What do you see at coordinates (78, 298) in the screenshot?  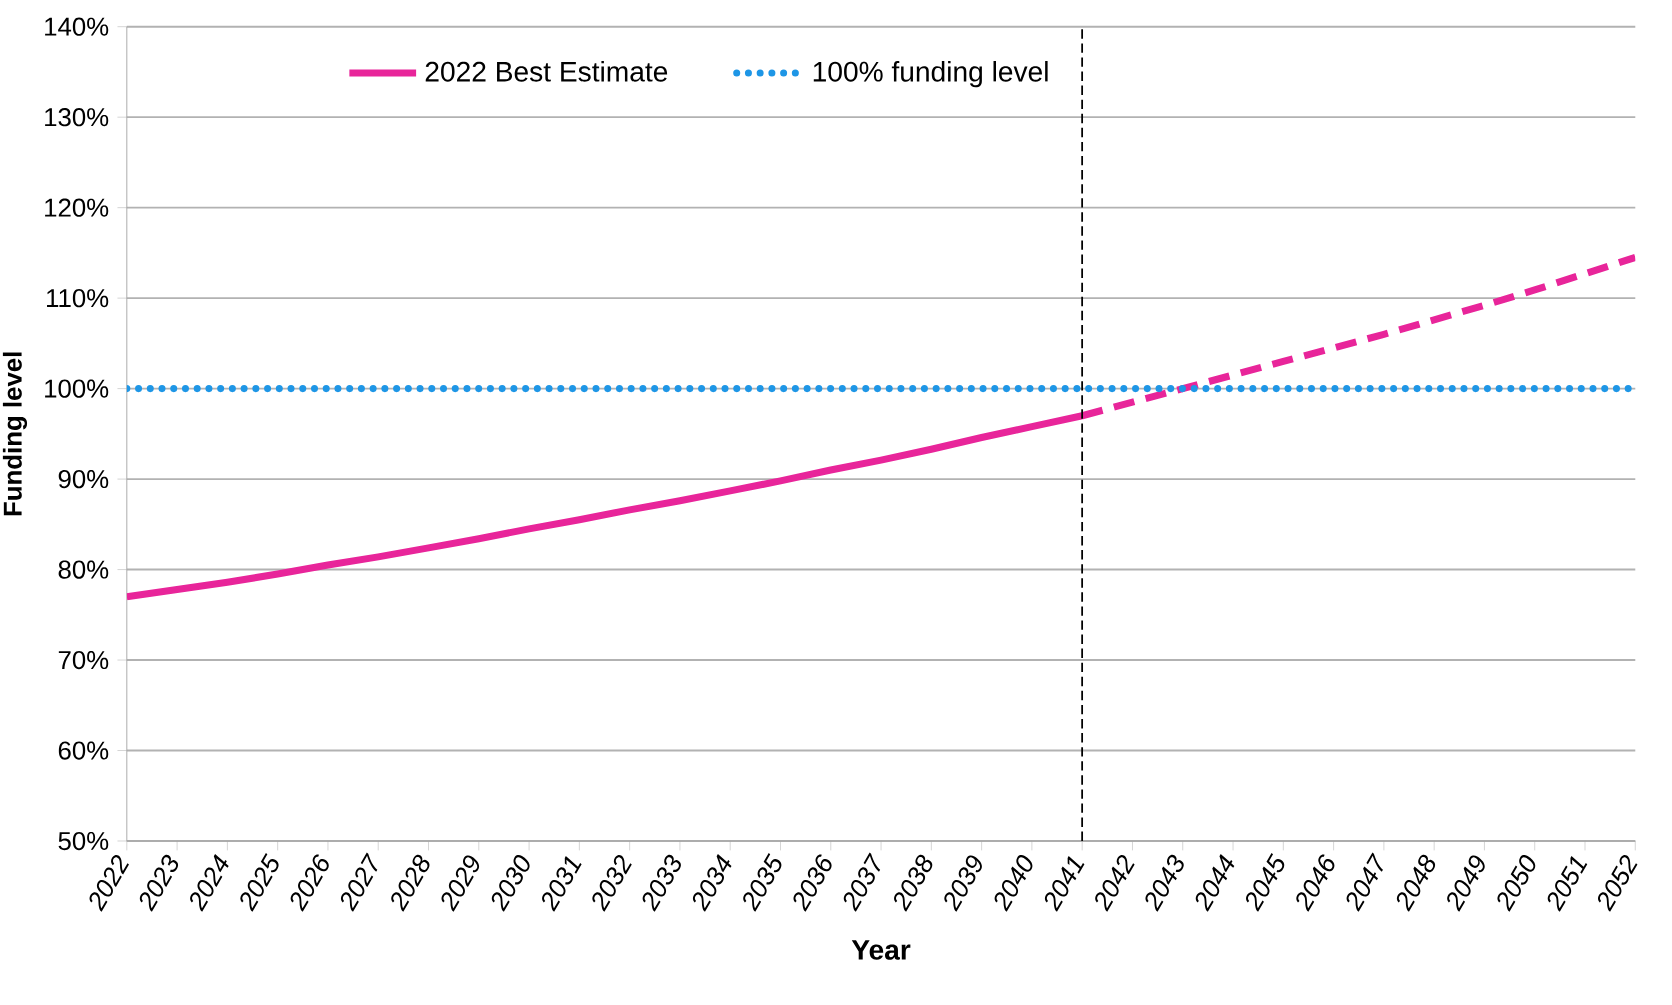 I see `y-tick-label: 110%` at bounding box center [78, 298].